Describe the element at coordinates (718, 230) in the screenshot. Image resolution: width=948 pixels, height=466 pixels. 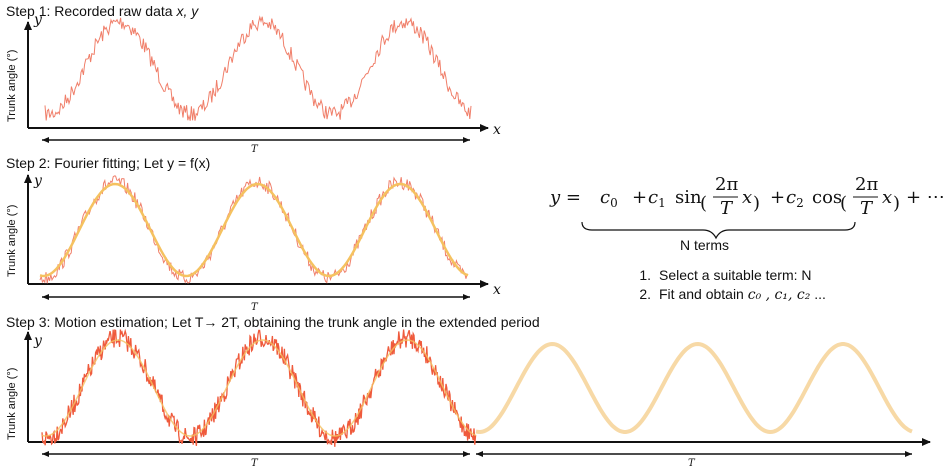
I see `n-terms-brace` at that location.